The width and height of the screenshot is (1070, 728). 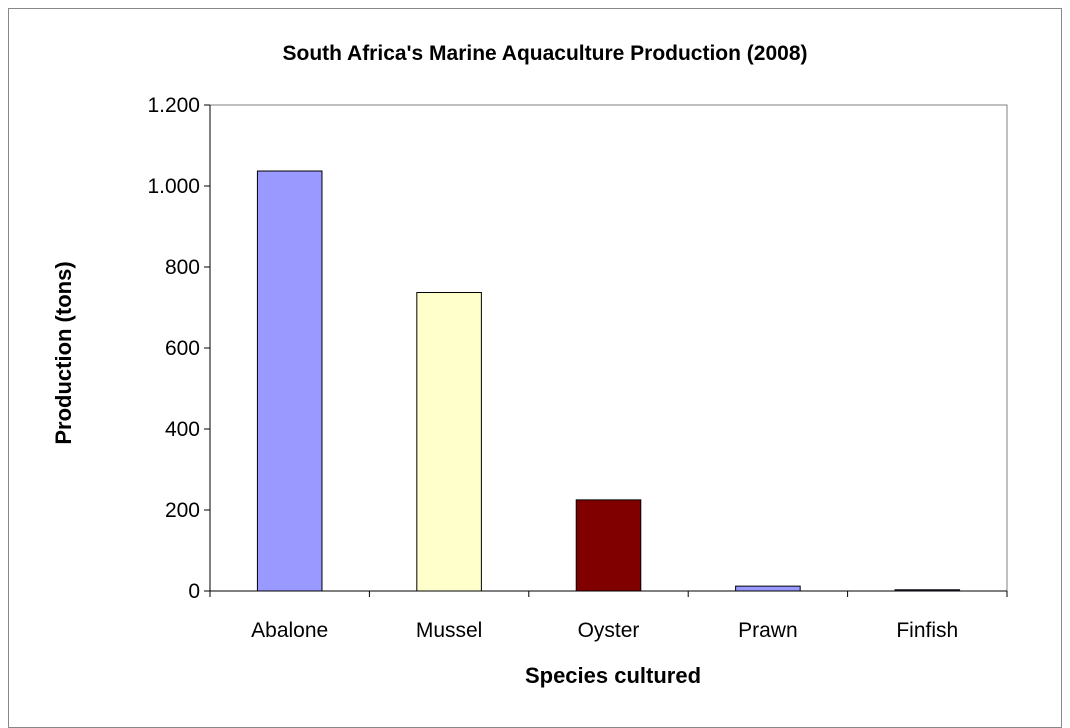 I want to click on x-tick-label: Prawn, so click(x=768, y=630).